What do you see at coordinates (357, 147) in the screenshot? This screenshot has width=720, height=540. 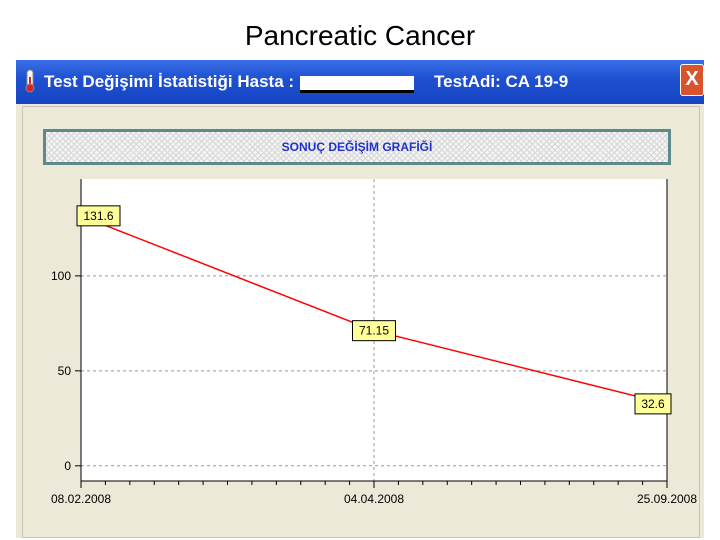 I see `chart-header: SONUÇ DEĞİŞİM GRAFİĞİ` at bounding box center [357, 147].